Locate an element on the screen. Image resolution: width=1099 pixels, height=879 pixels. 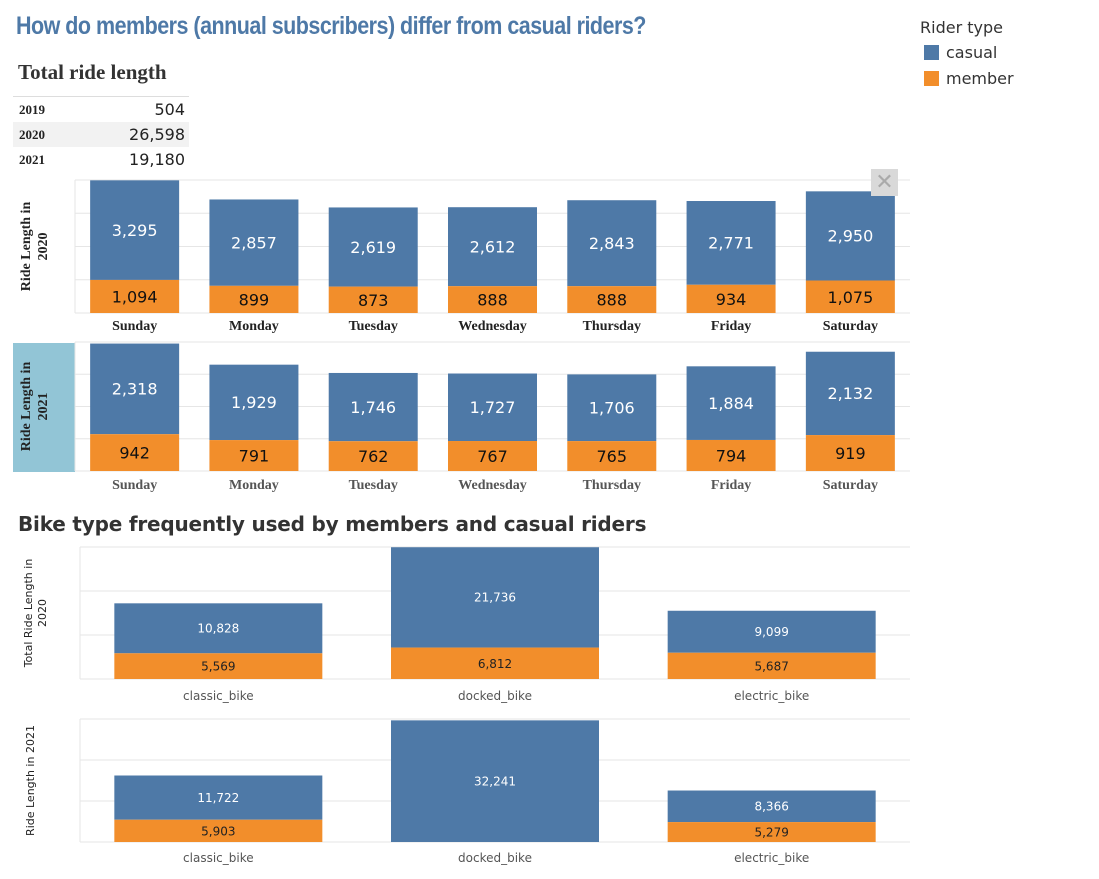
data-label-member: 5,569 is located at coordinates (218, 667).